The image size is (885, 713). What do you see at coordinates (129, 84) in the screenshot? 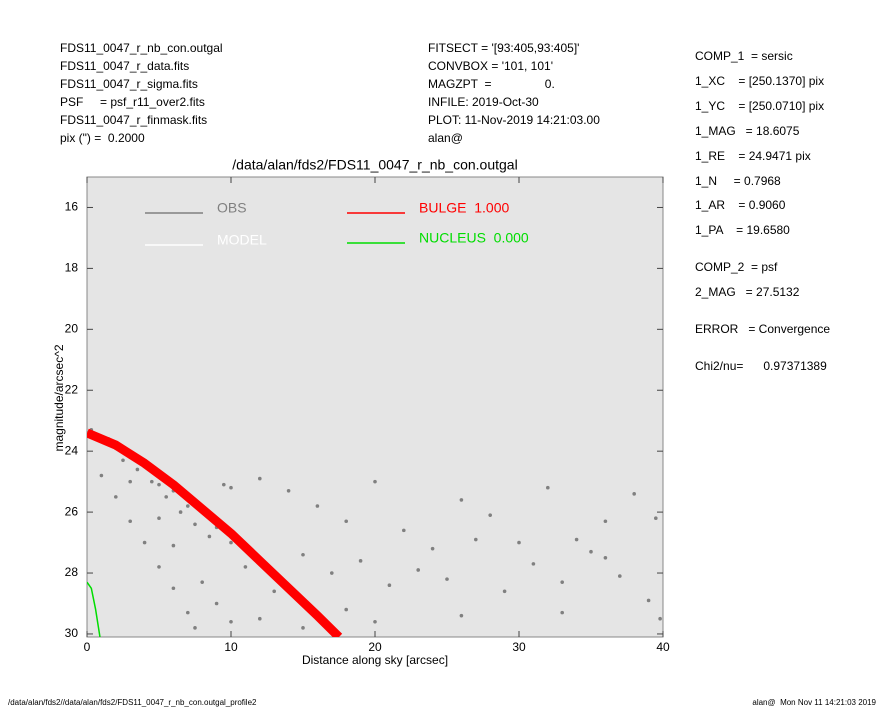
I see `header-left-line: FDS11_0047_r_sigma.fits` at bounding box center [129, 84].